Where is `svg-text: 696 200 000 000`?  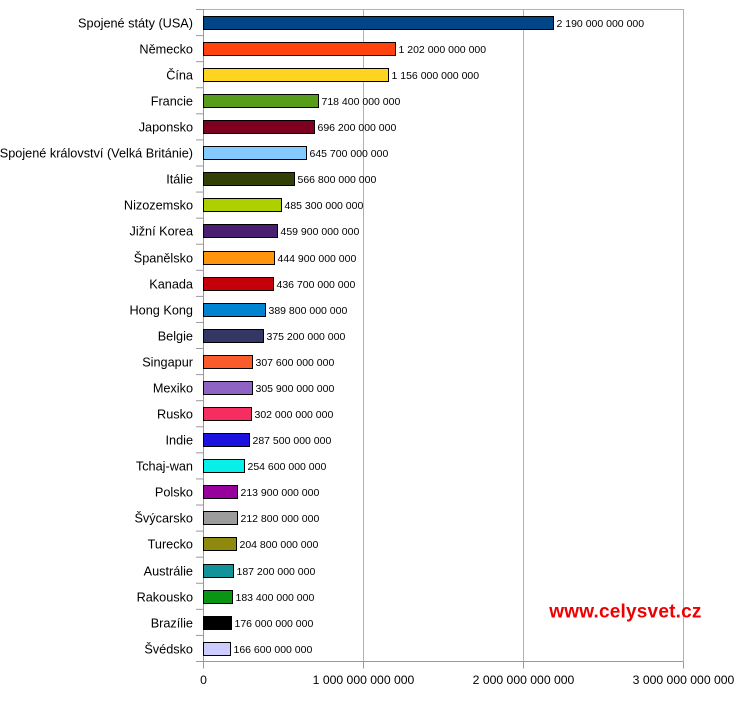 svg-text: 696 200 000 000 is located at coordinates (357, 128).